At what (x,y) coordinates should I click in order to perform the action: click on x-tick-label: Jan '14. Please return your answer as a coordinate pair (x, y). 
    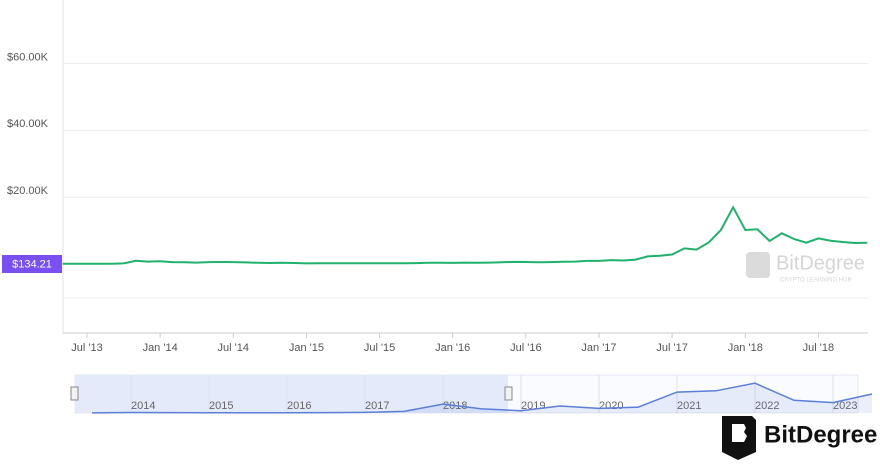
    Looking at the image, I should click on (160, 348).